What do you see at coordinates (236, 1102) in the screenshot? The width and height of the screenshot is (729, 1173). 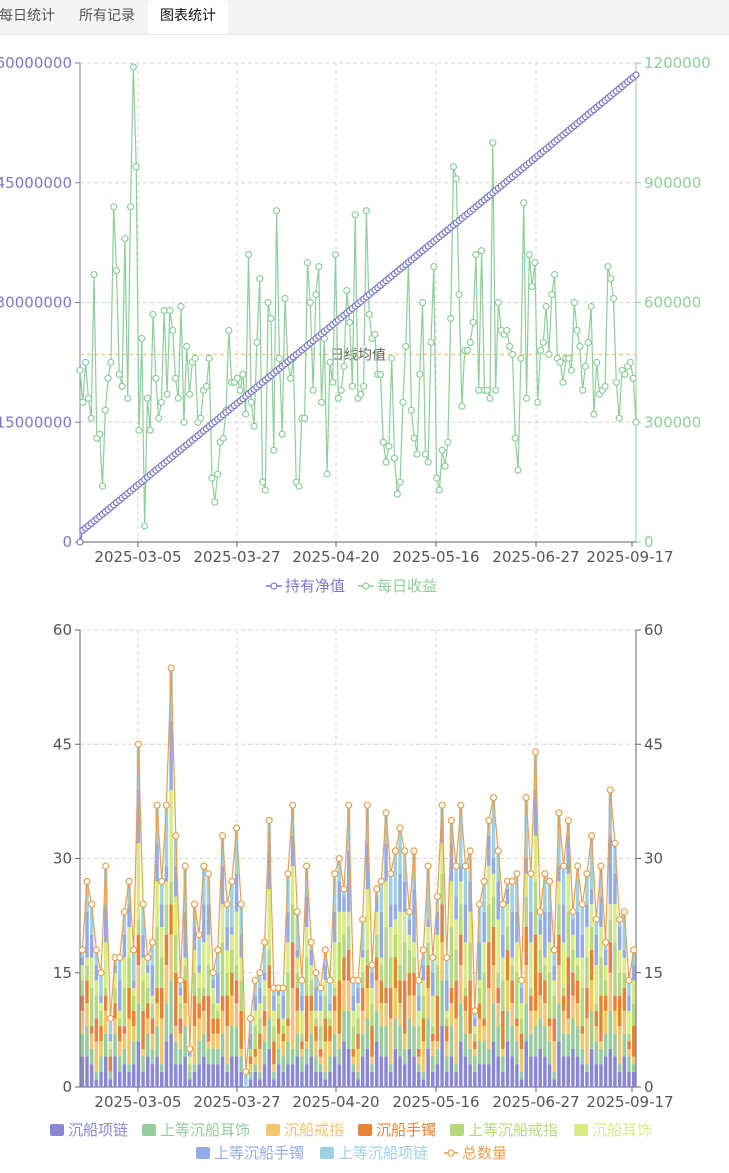 I see `x-tick-label: 2025-03-27` at bounding box center [236, 1102].